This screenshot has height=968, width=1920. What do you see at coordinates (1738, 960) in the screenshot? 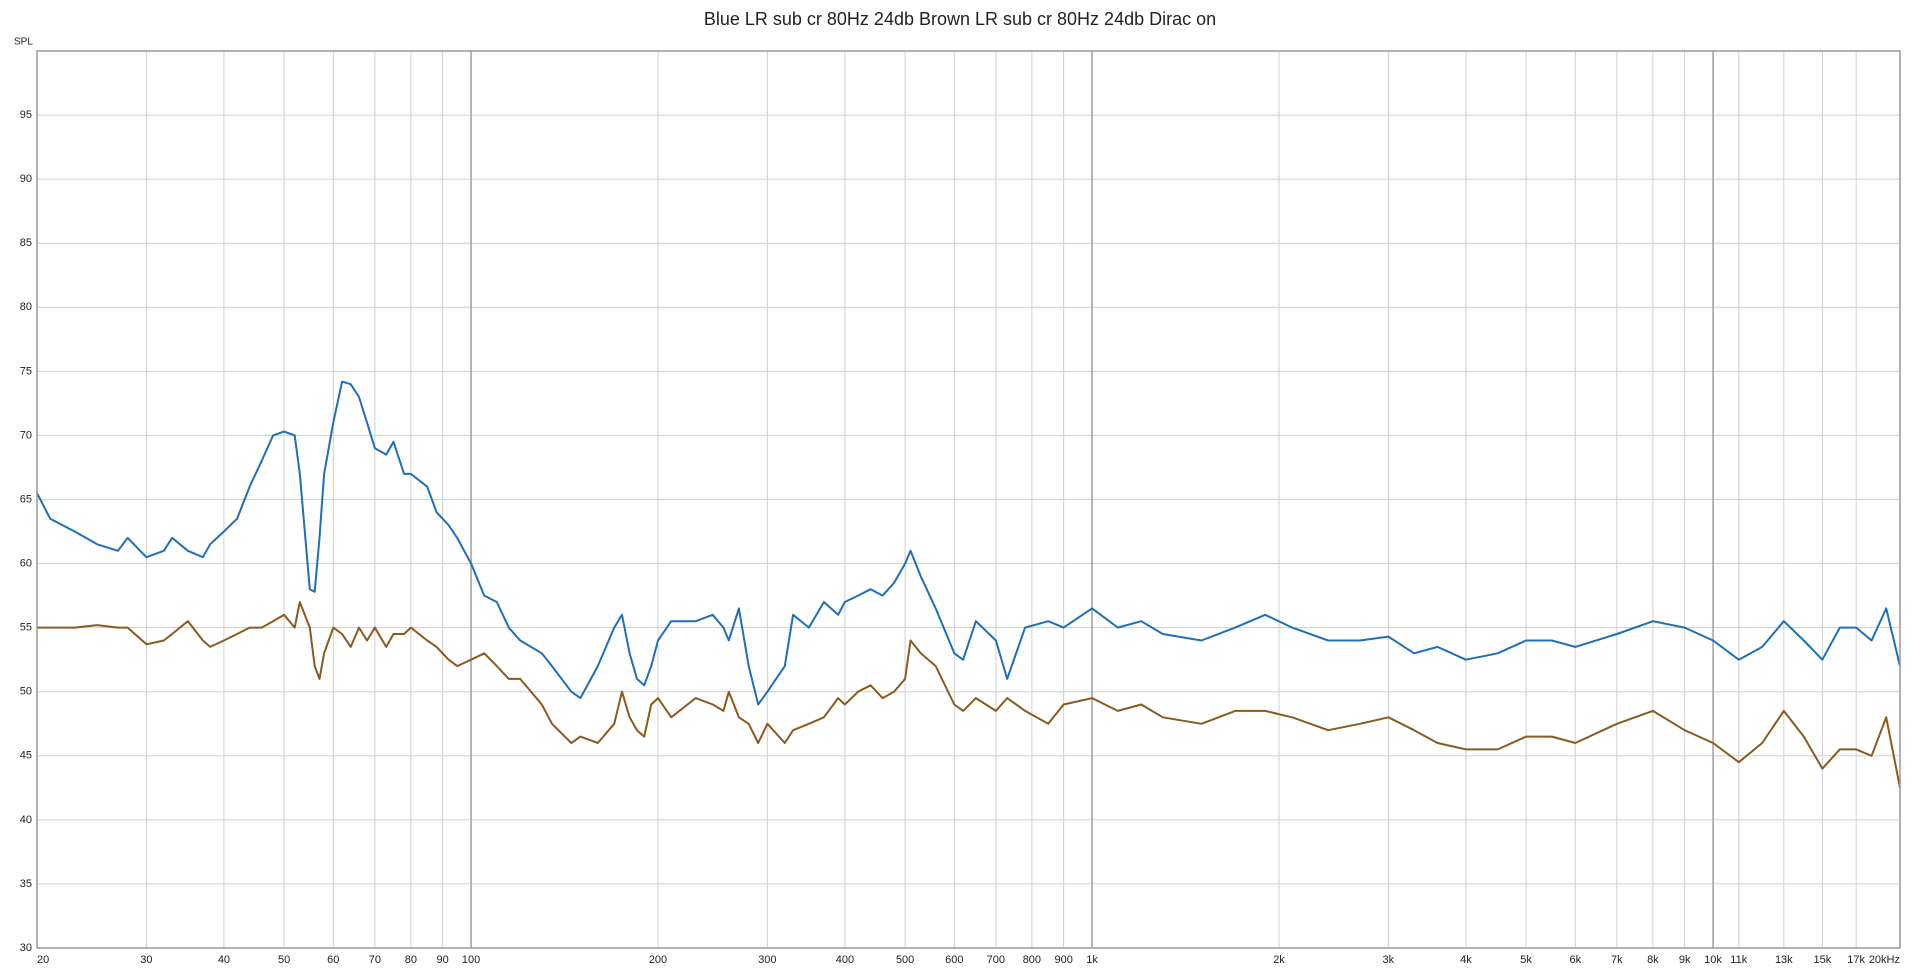
I see `x-tick-label: 11k` at bounding box center [1738, 960].